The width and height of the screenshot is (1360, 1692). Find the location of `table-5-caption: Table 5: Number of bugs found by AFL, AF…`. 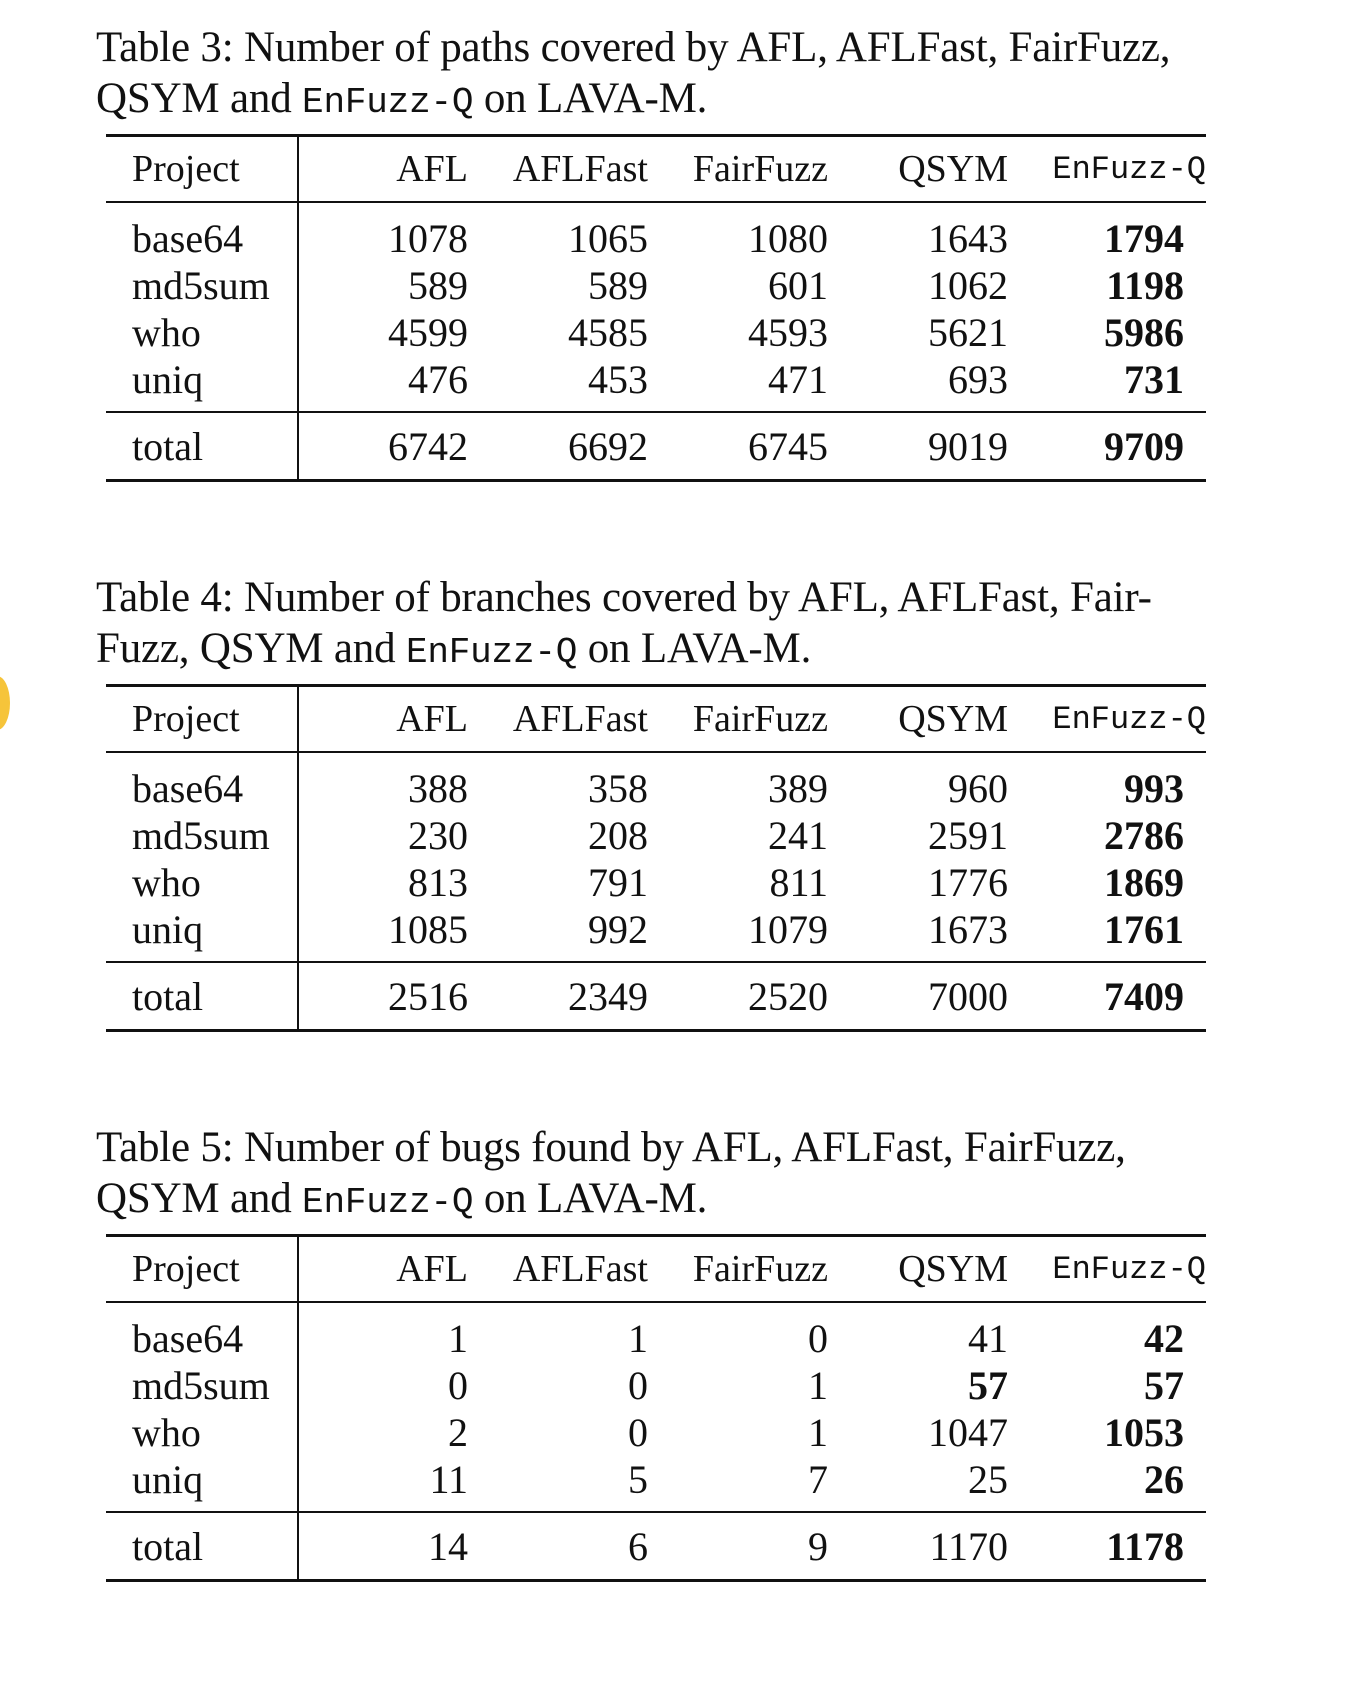

table-5-caption: Table 5: Number of bugs found by AFL, AF… is located at coordinates (650, 1175).